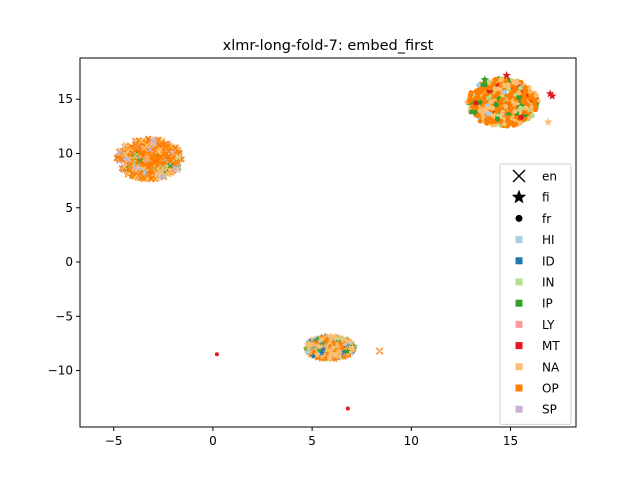 The height and width of the screenshot is (484, 640). I want to click on y-tick-label: 5, so click(69, 208).